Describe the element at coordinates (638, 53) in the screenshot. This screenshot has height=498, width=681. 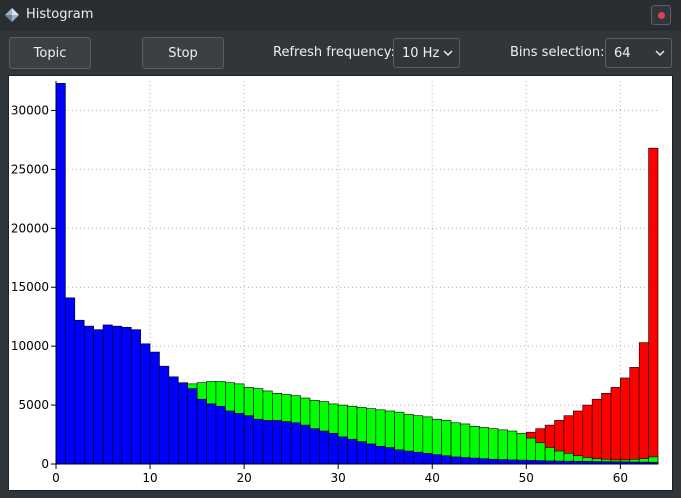
I see `bins-selection-select: 64` at that location.